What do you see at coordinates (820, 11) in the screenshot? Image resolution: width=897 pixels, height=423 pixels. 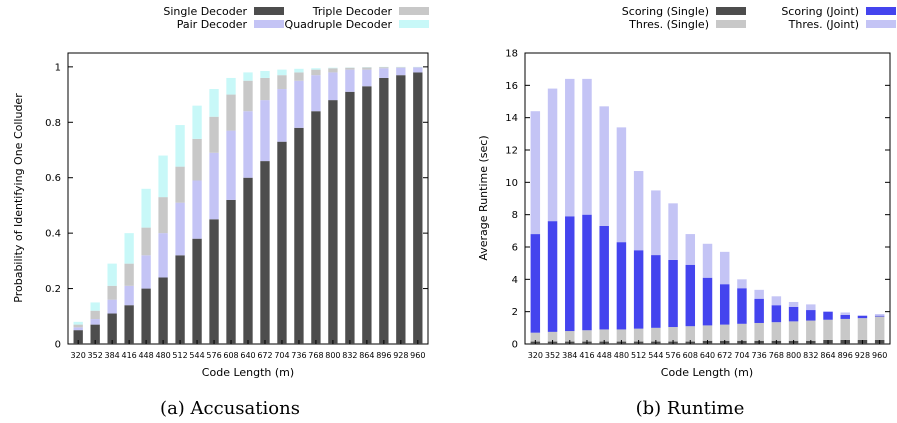 I see `b-legend-label: Scoring (Joint)` at bounding box center [820, 11].